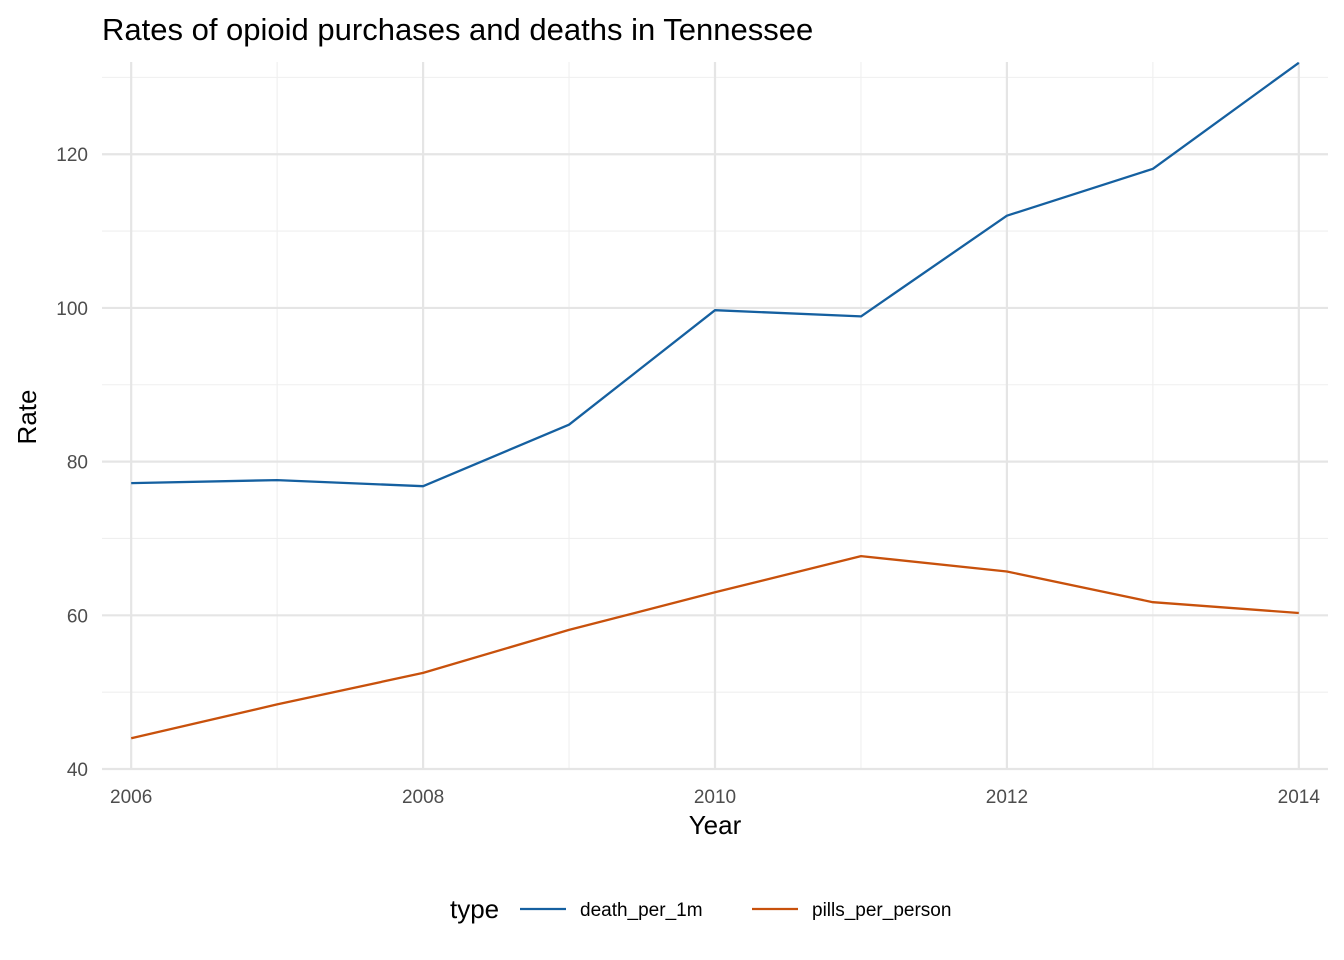 This screenshot has height=960, width=1344. I want to click on x-axis-ticks: 2006 2008 2010 2012 2014, so click(715, 797).